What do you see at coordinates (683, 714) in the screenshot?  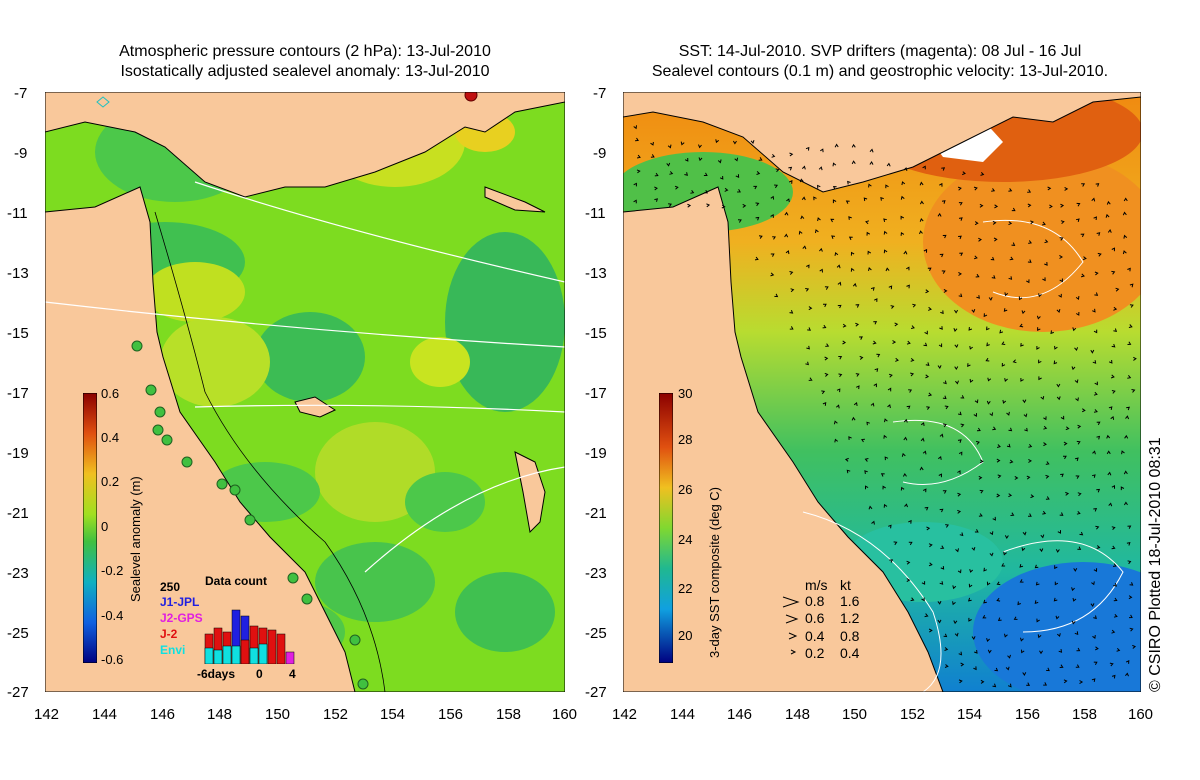 I see `right-lon-label: 144` at bounding box center [683, 714].